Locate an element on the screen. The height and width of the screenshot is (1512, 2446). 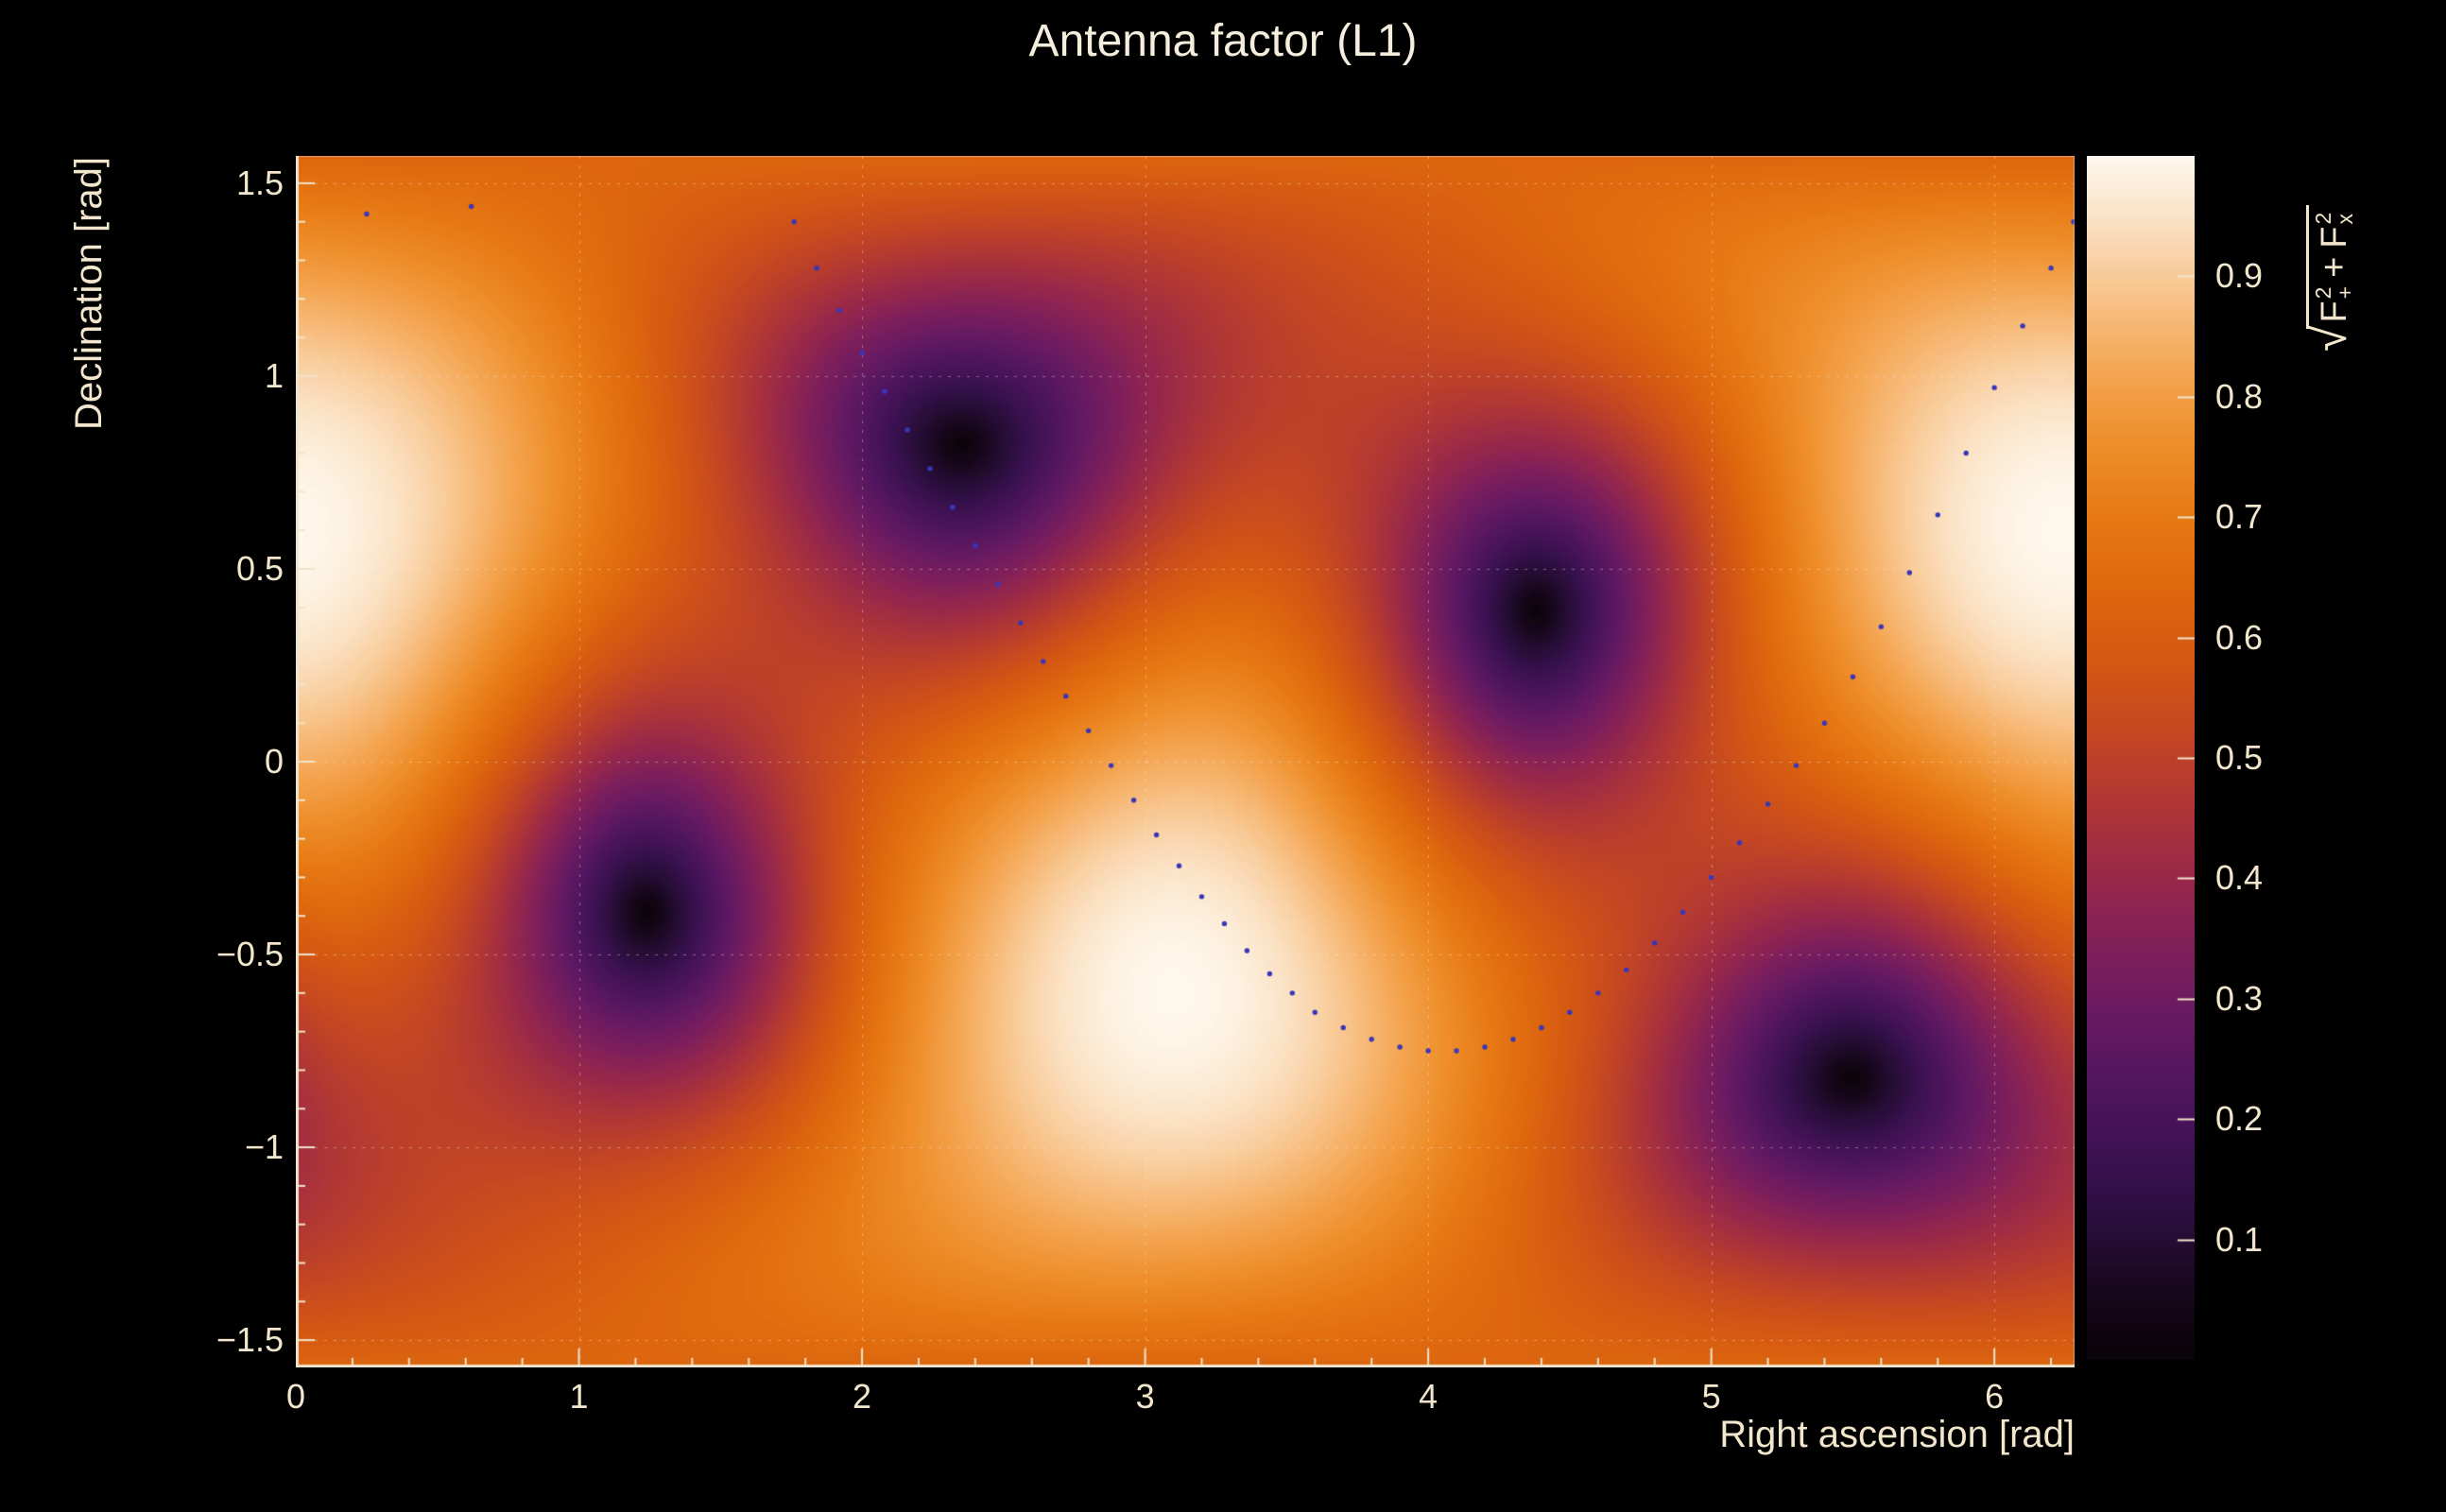
x-tick-label: 4 is located at coordinates (1428, 1396).